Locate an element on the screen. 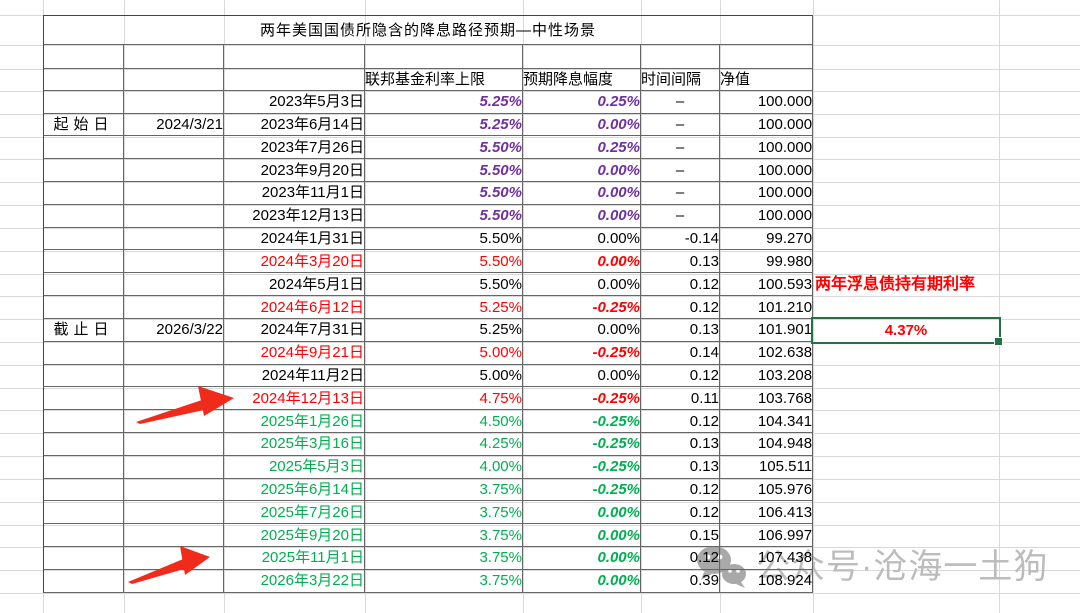  cell-time-interval: -0.14 is located at coordinates (680, 239).